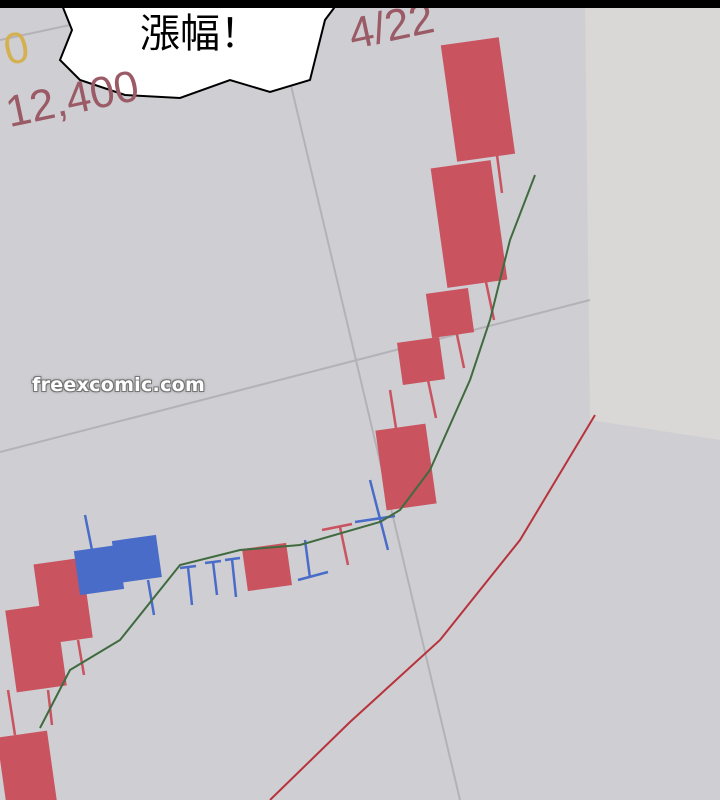  I want to click on watermark: freexcomic.com, so click(119, 385).